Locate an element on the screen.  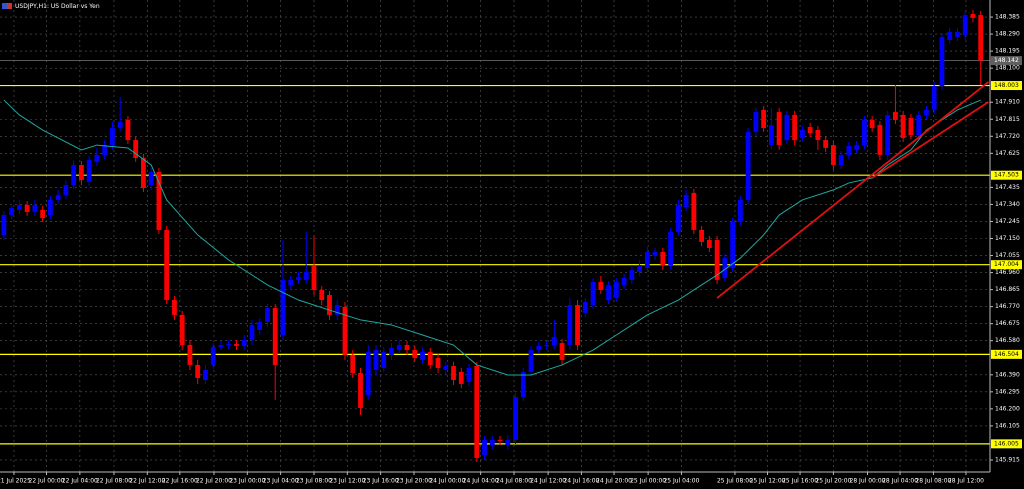
y-tick-label: 147.055 is located at coordinates (1007, 255).